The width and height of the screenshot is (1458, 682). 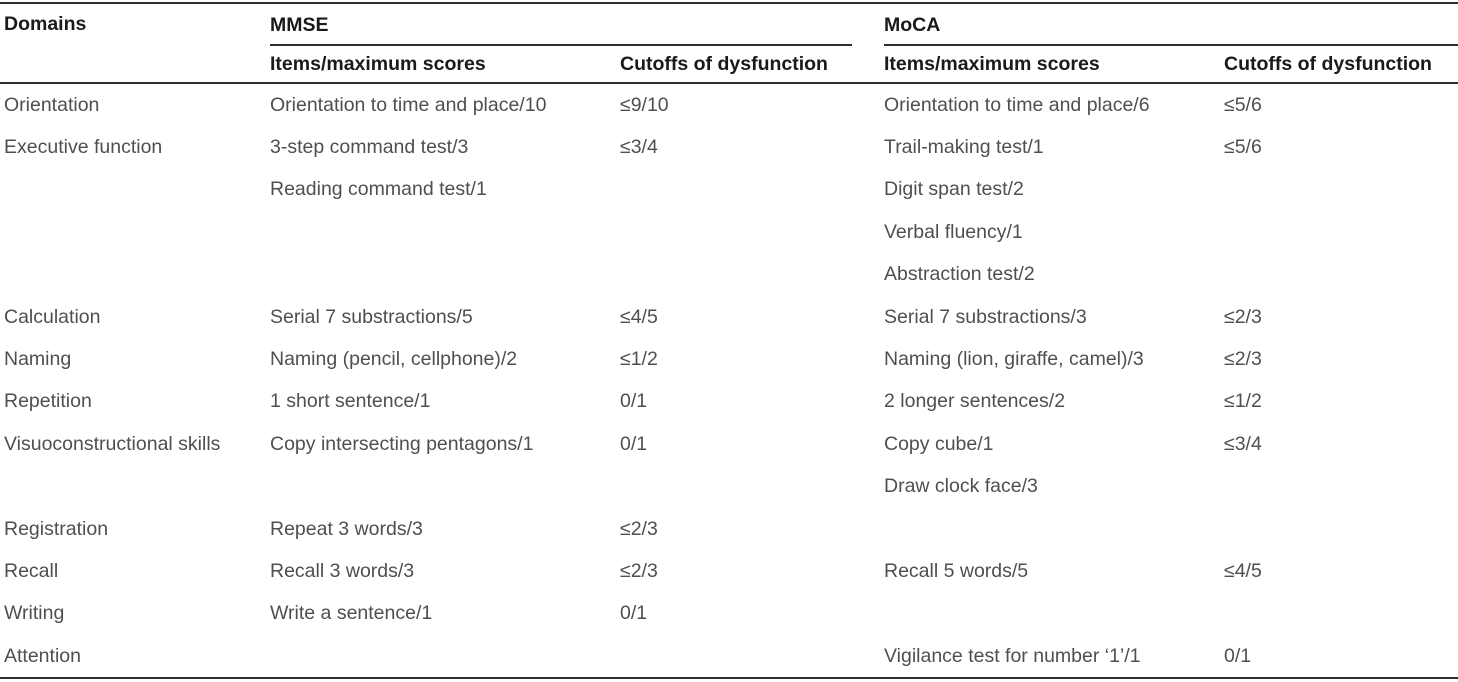 What do you see at coordinates (135, 43) in the screenshot?
I see `col-header-domains: Domains` at bounding box center [135, 43].